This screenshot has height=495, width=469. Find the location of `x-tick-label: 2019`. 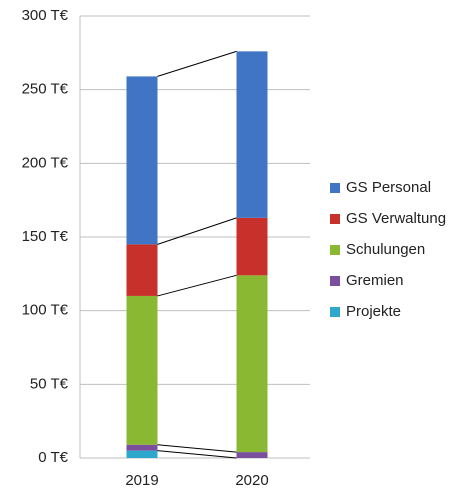

x-tick-label: 2019 is located at coordinates (141, 480).